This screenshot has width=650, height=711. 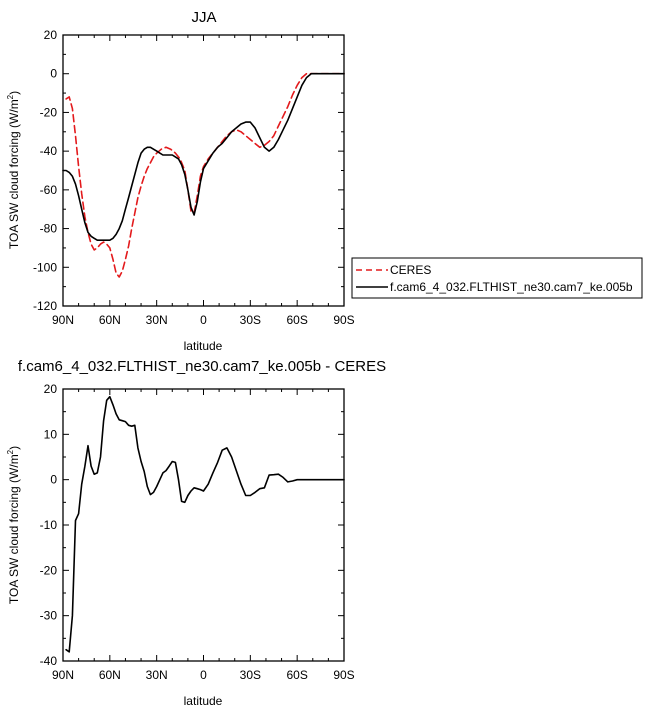 I want to click on bottom-x-tick-label-4: 30S, so click(x=250, y=675).